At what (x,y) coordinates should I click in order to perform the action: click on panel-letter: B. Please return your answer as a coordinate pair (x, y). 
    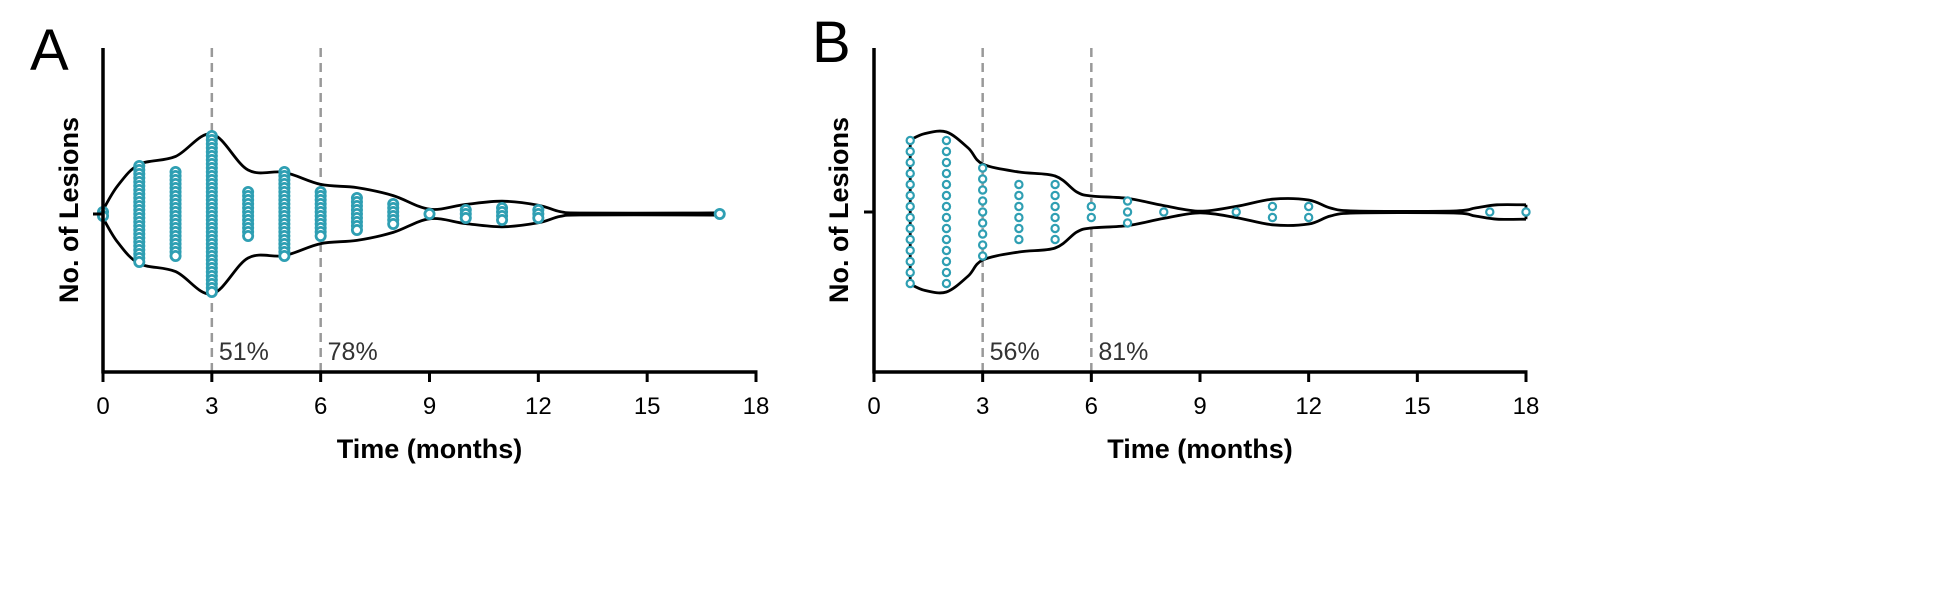
    Looking at the image, I should click on (831, 42).